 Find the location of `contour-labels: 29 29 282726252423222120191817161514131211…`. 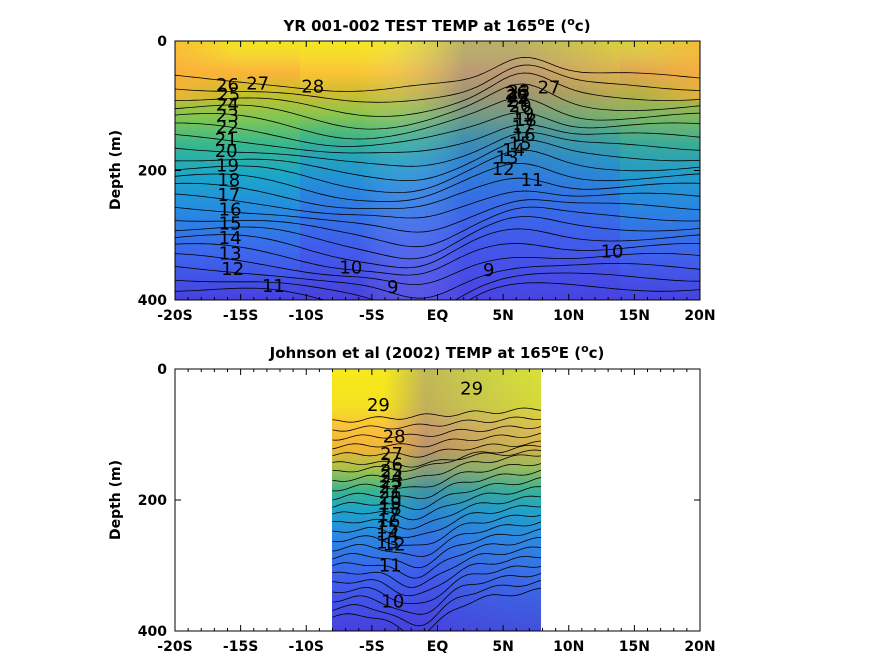

contour-labels: 29 29 282726252423222120191817161514131211… is located at coordinates (425, 496).